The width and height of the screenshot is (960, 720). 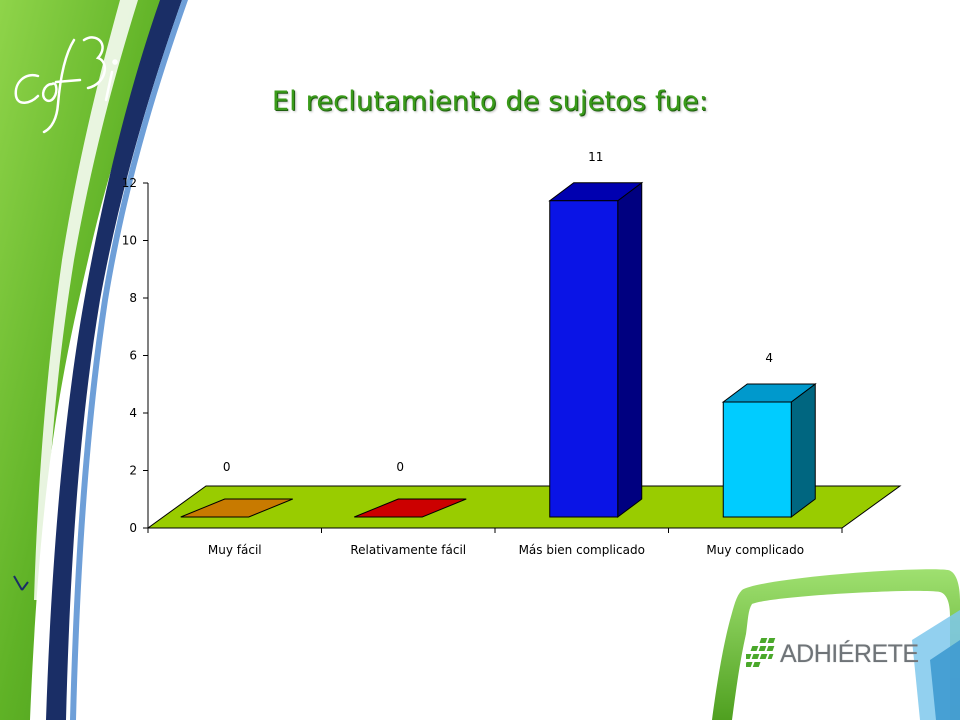 I want to click on sidebar-white-swoosh, so click(x=86, y=300).